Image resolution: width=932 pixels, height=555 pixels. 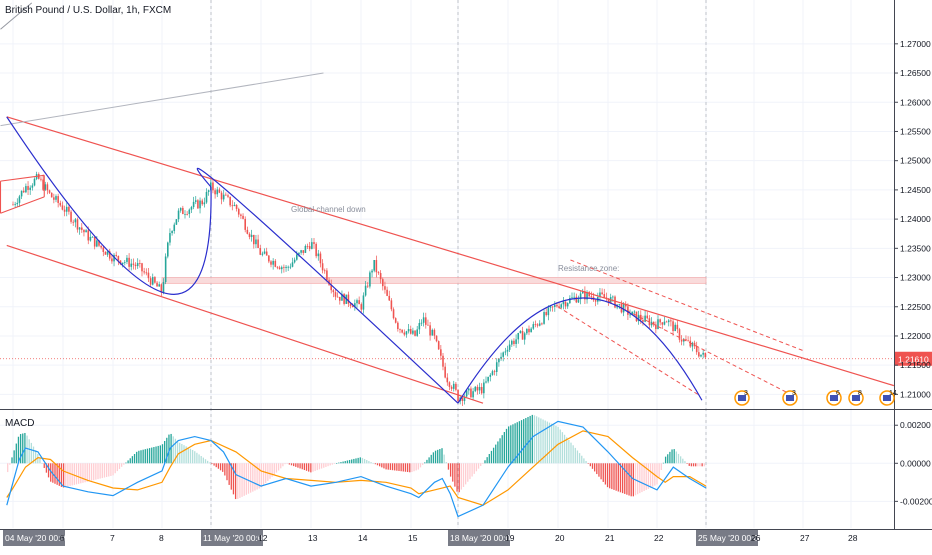 What do you see at coordinates (913, 359) in the screenshot?
I see `last-price-value: 1.21610` at bounding box center [913, 359].